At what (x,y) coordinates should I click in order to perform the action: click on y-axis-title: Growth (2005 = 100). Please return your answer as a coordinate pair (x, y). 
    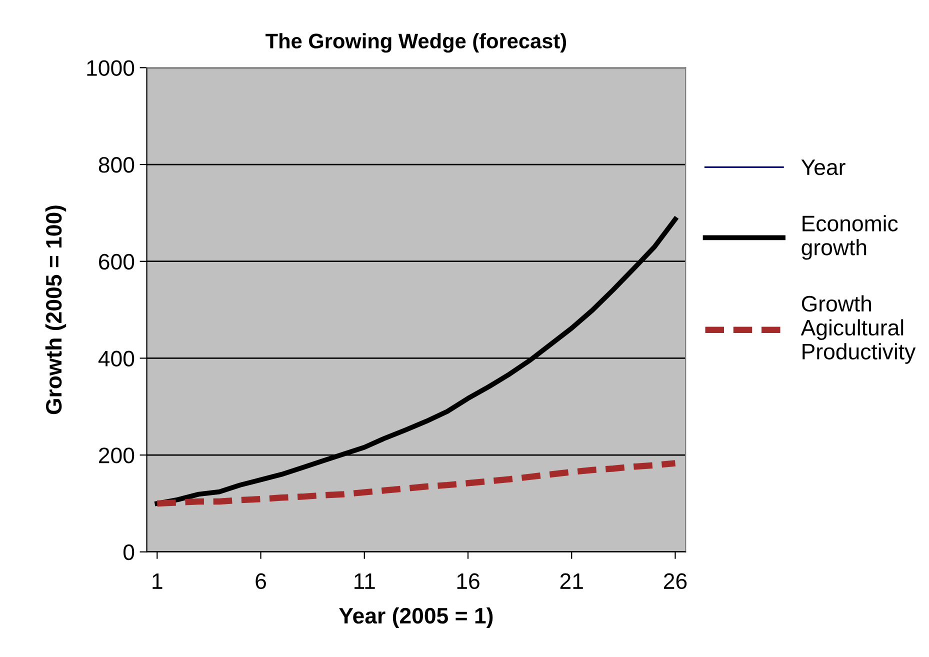
    Looking at the image, I should click on (55, 310).